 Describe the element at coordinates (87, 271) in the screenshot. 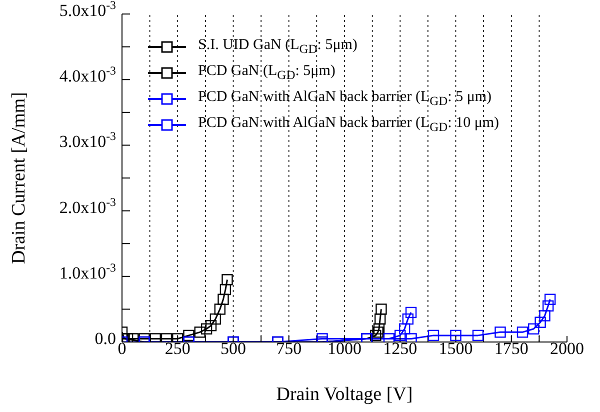

I see `y-tick-label: 1.0x10$^{-3}$` at that location.